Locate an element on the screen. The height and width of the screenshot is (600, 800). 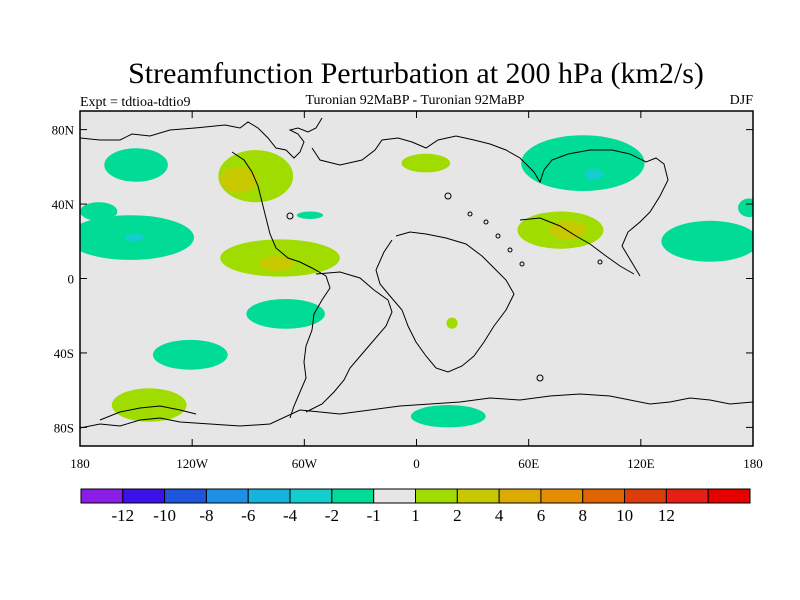
colorbar-label: 1 is located at coordinates (415, 515).